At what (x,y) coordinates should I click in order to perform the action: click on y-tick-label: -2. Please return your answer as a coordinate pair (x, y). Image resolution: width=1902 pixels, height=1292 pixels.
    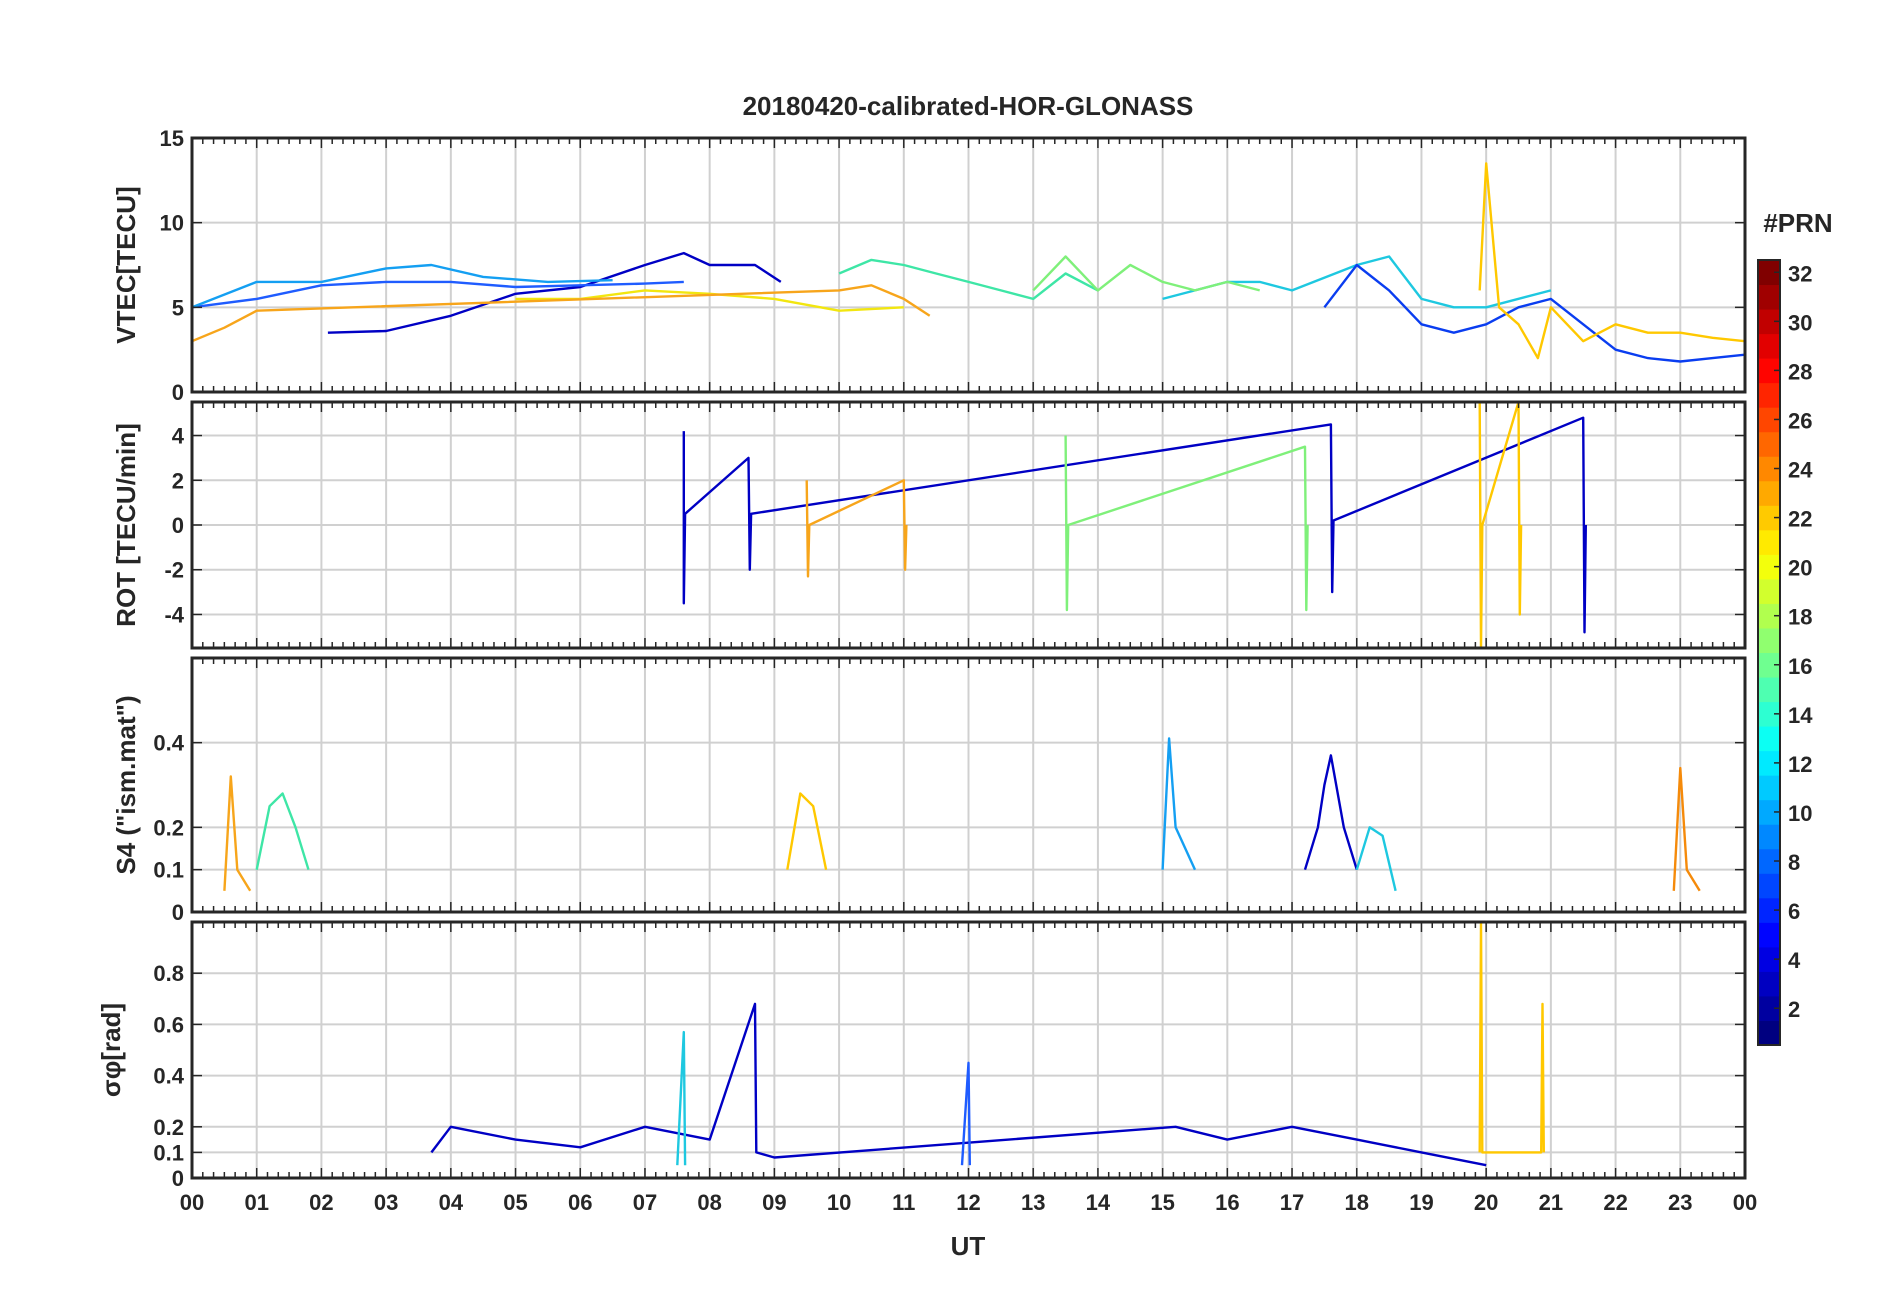
    Looking at the image, I should click on (174, 570).